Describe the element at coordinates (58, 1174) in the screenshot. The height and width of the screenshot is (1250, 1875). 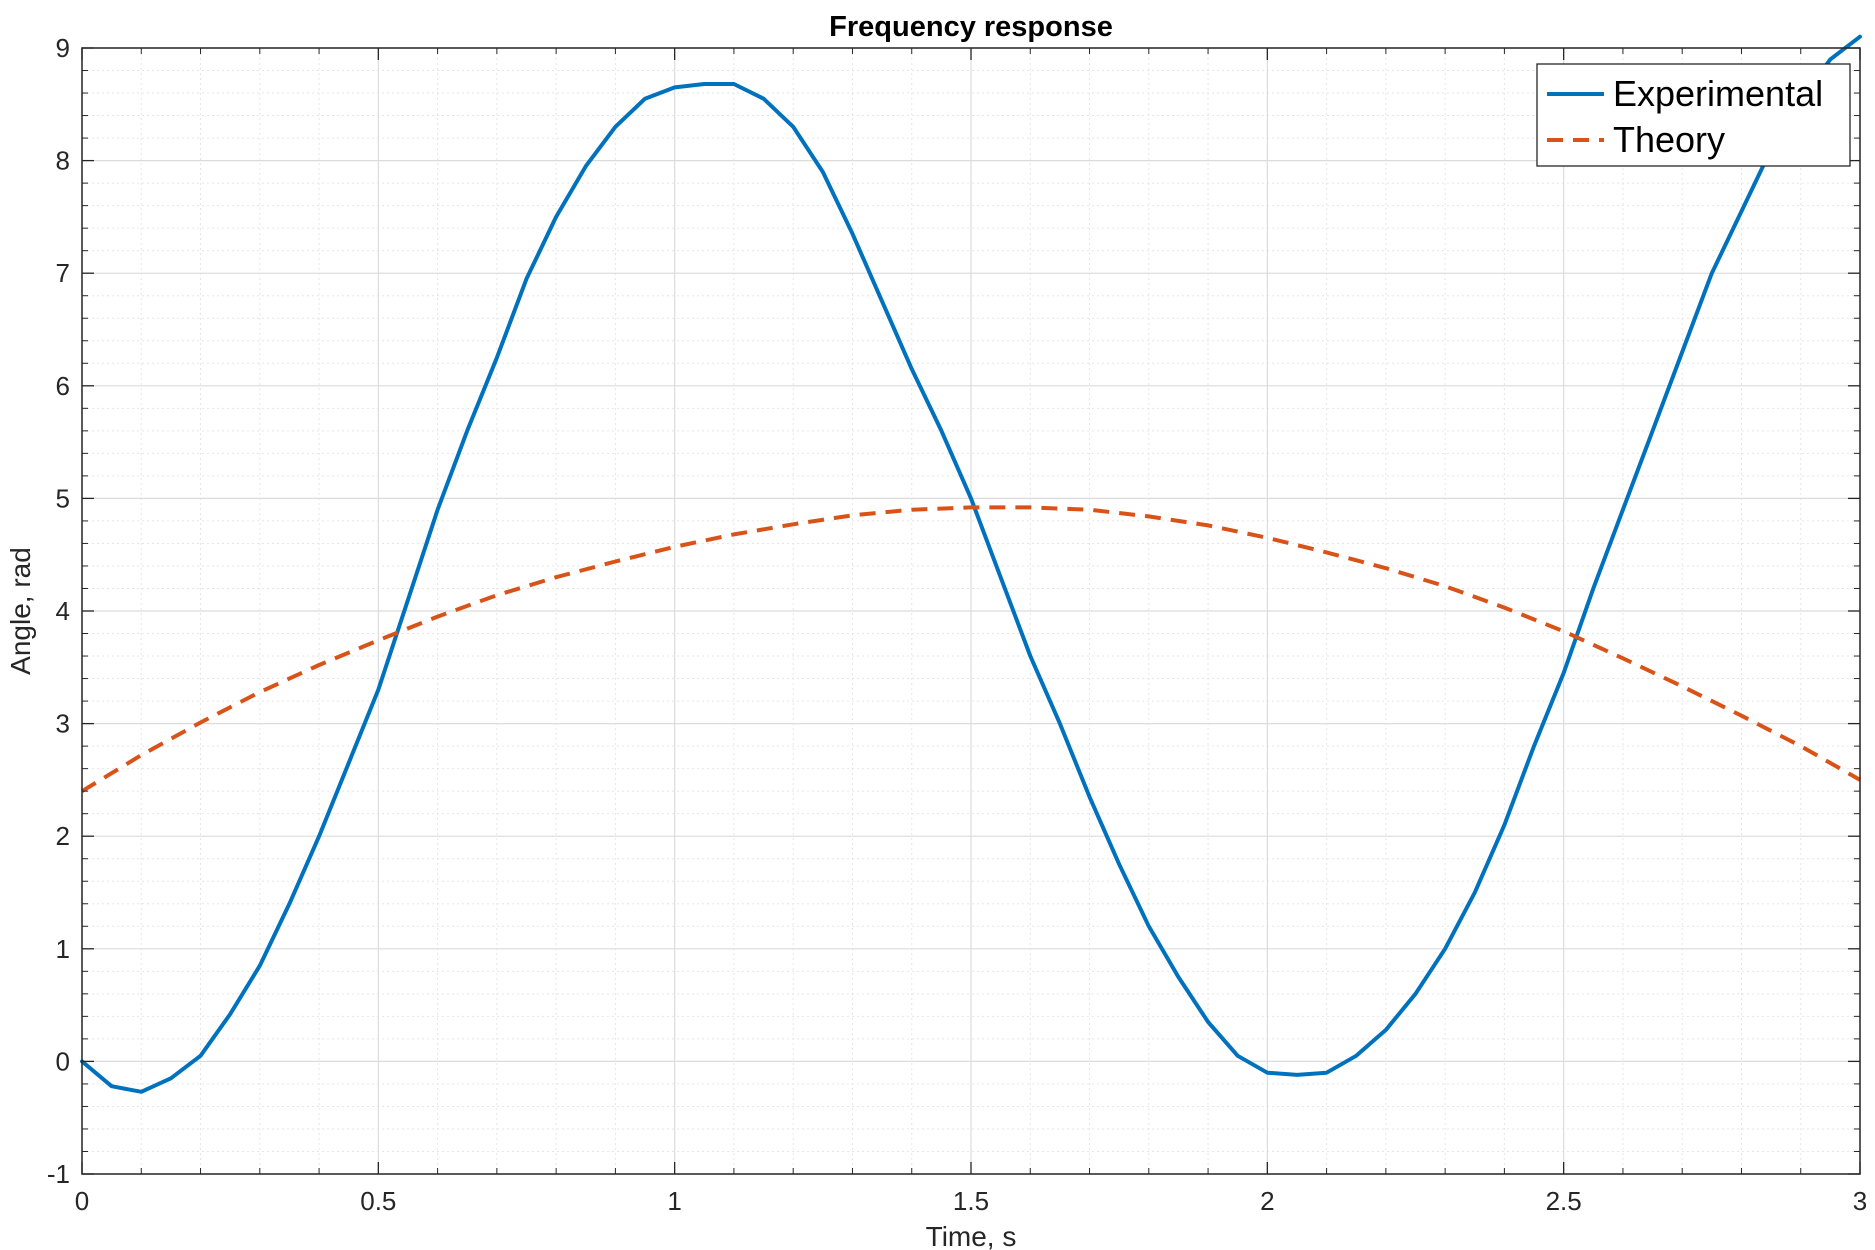
I see `y-tick-label: -1` at that location.